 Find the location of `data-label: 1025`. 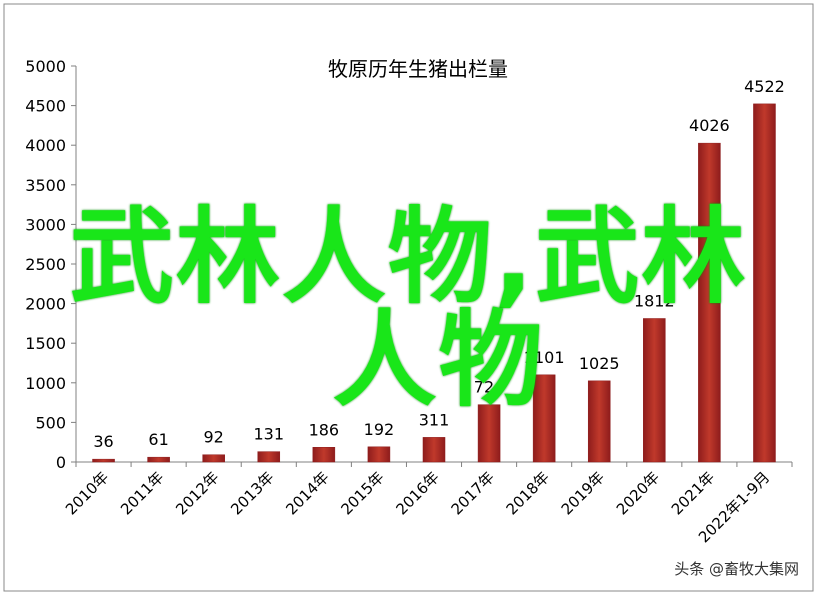

data-label: 1025 is located at coordinates (599, 363).